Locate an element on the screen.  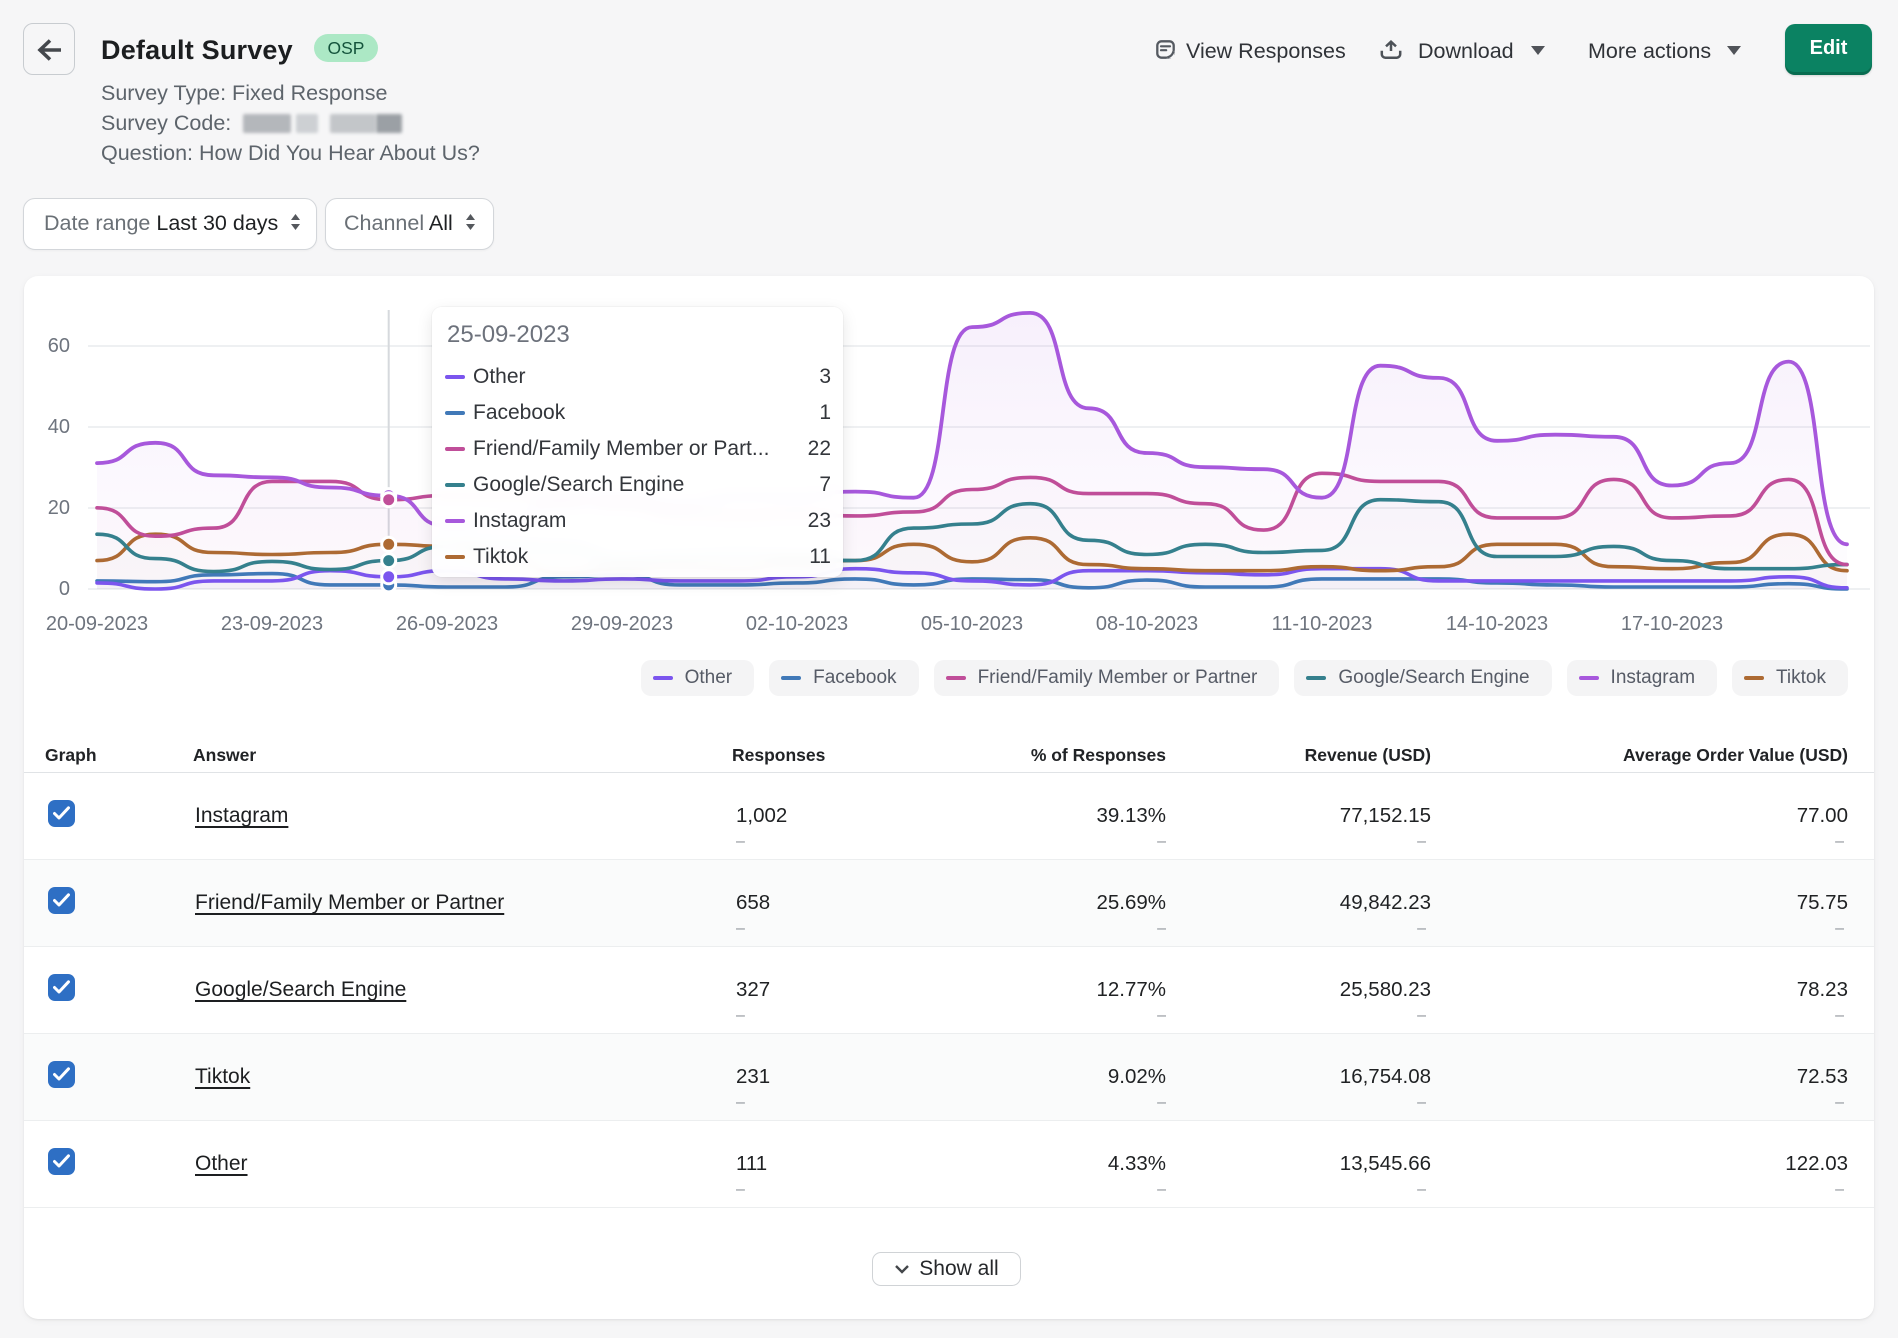
svg-text: 20-09-2023 is located at coordinates (97, 624).